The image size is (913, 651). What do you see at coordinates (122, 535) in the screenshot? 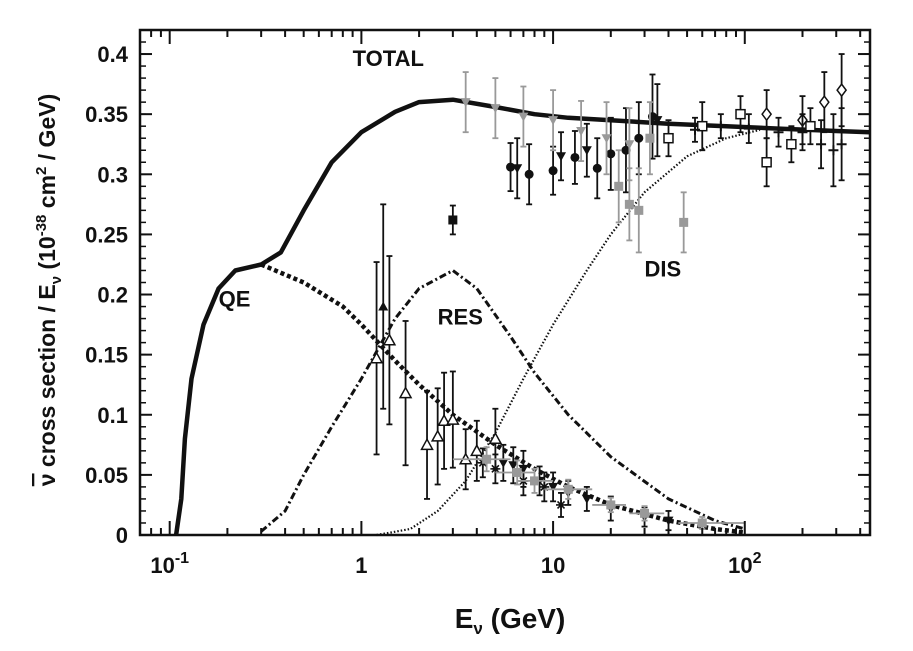
I see `y-tick-label: 0` at bounding box center [122, 535].